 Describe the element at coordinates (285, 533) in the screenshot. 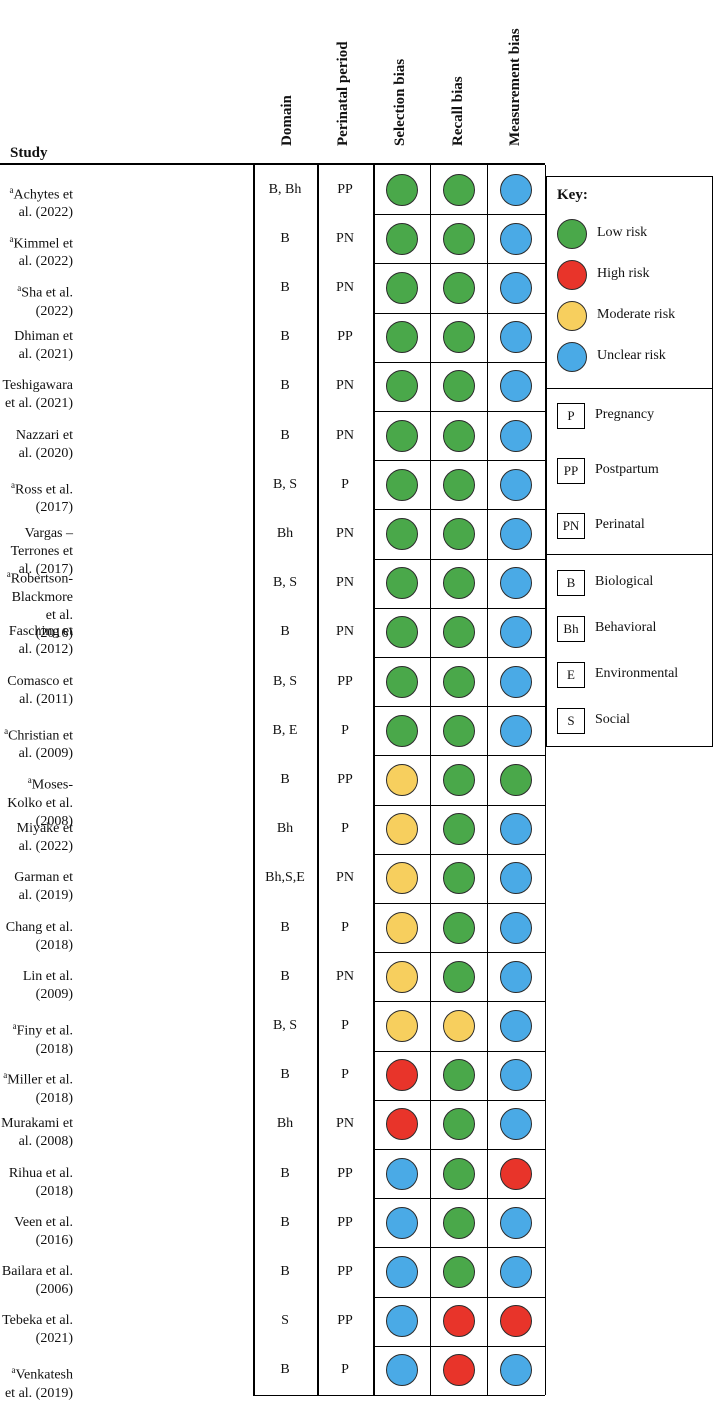

I see `domain-cell: Bh` at that location.